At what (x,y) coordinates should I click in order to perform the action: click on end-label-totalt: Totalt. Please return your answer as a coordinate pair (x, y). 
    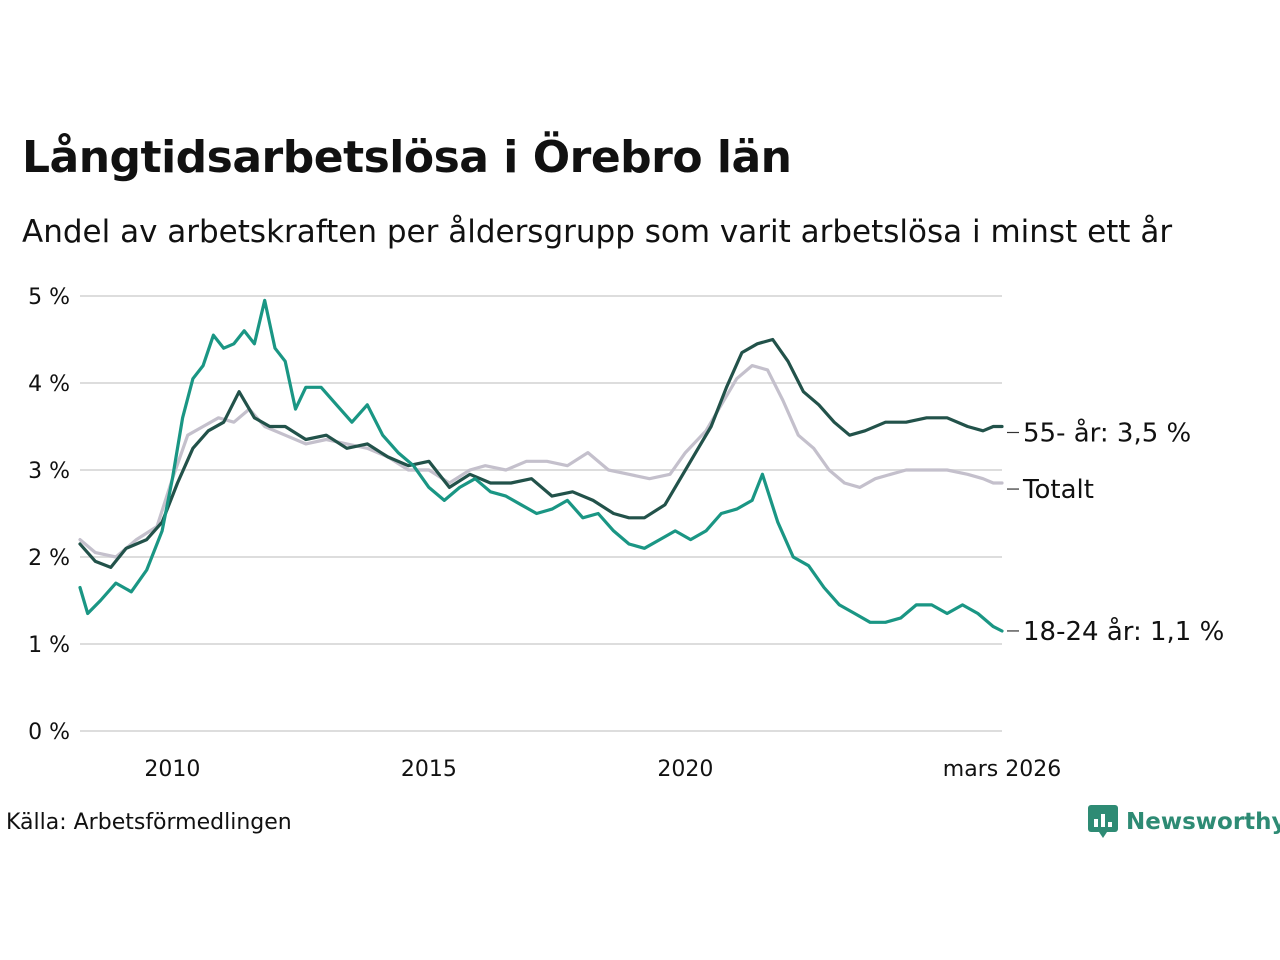
    Looking at the image, I should click on (1058, 490).